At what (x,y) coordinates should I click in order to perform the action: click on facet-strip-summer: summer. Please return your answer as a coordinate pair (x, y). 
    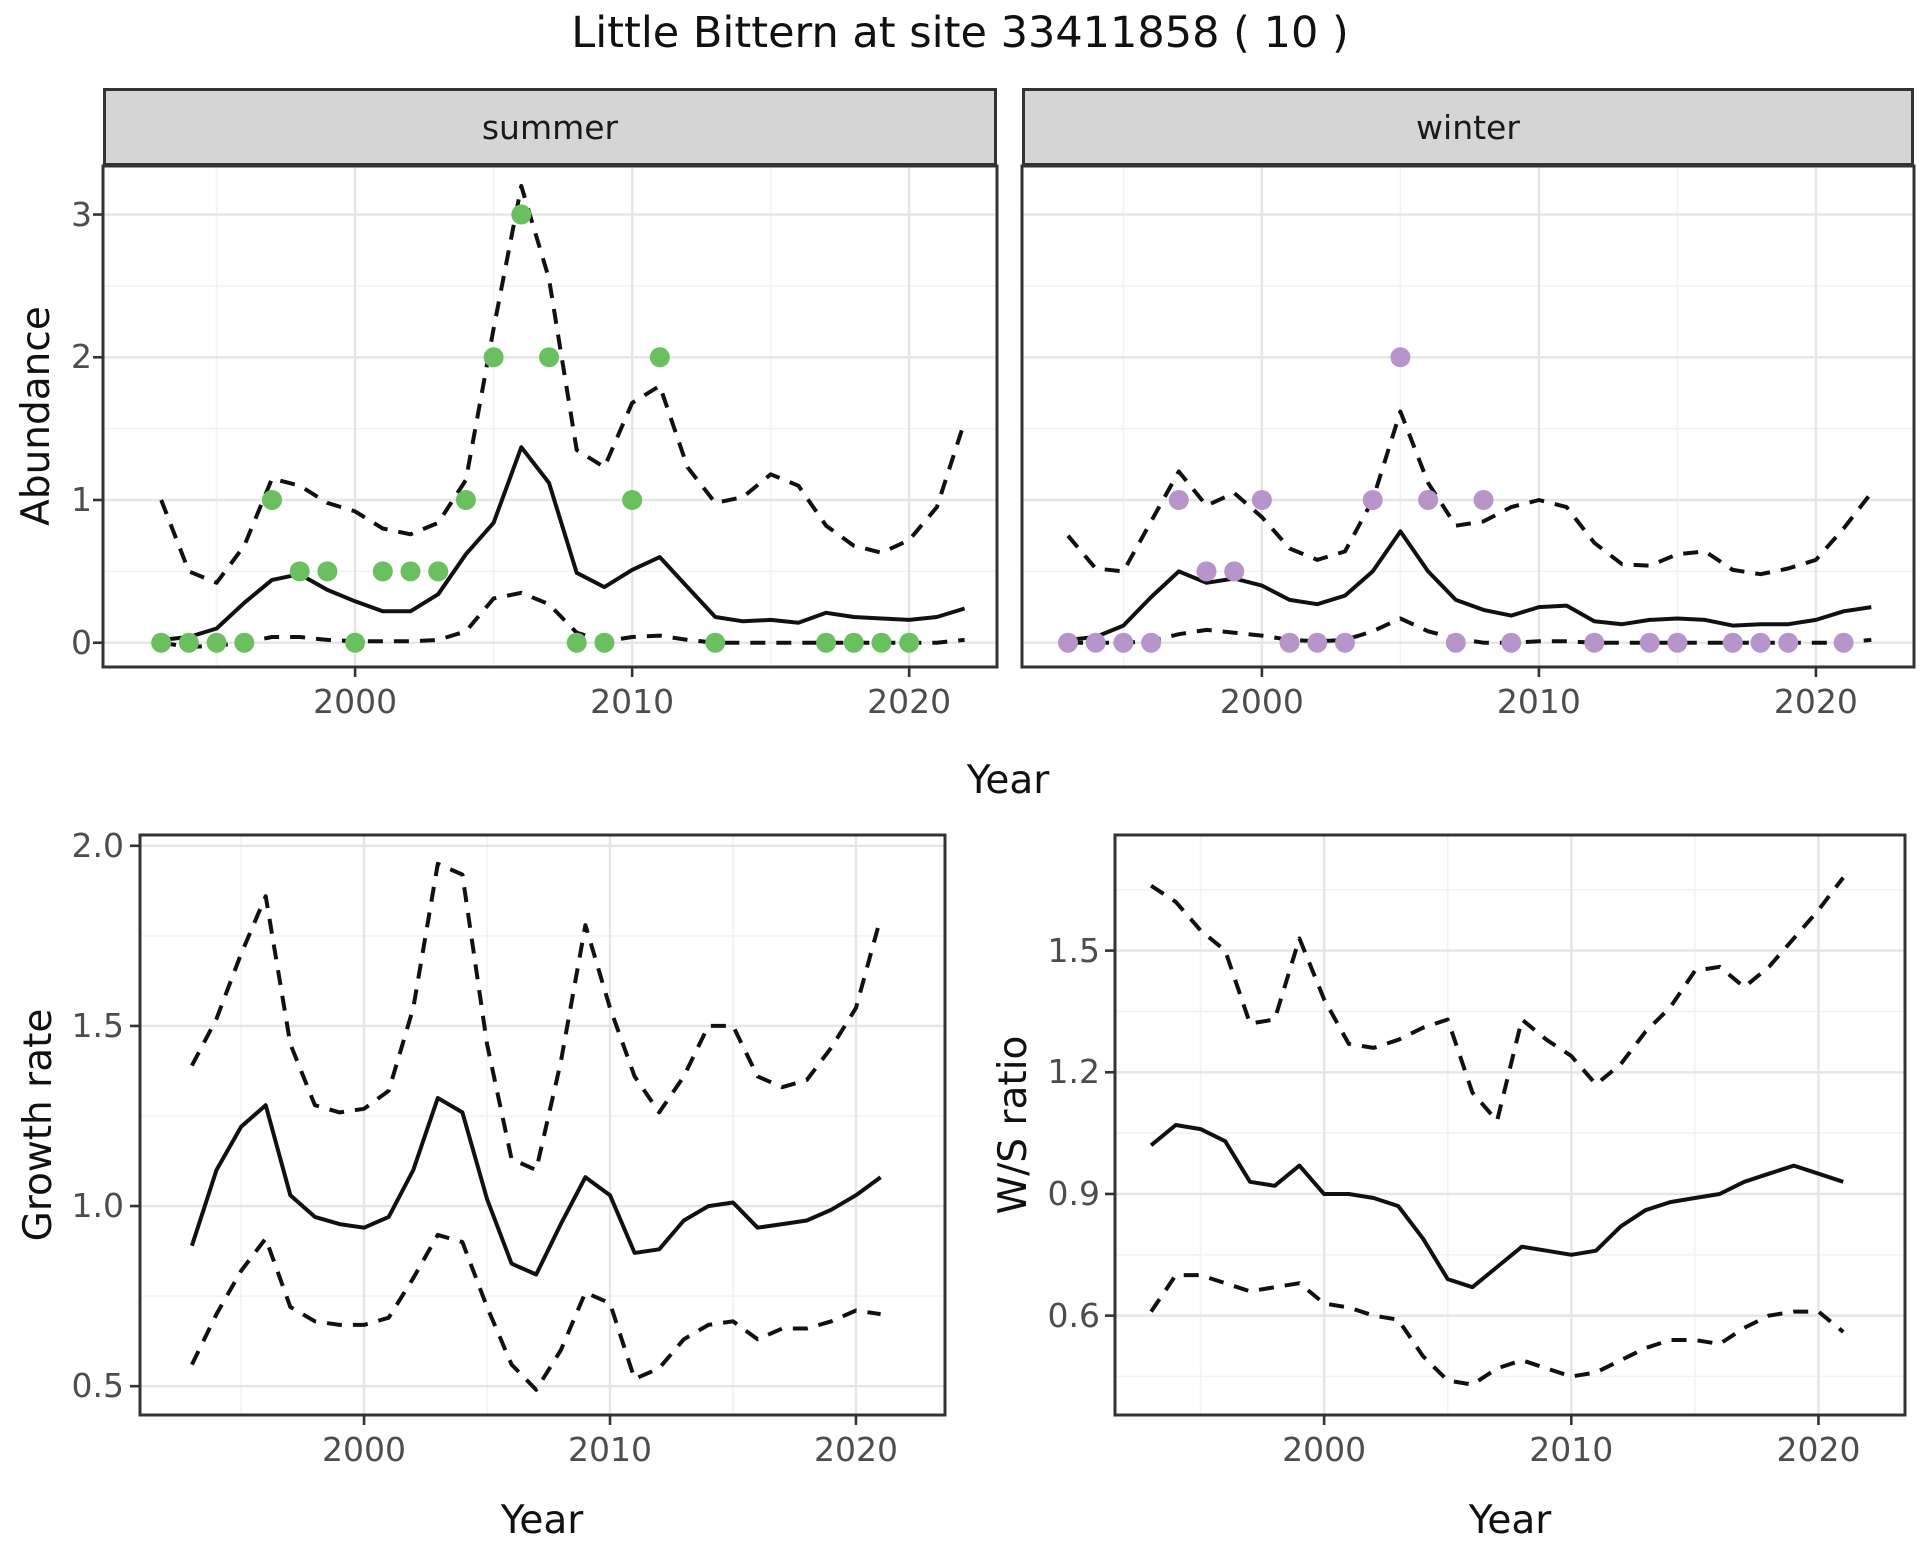
    Looking at the image, I should click on (550, 127).